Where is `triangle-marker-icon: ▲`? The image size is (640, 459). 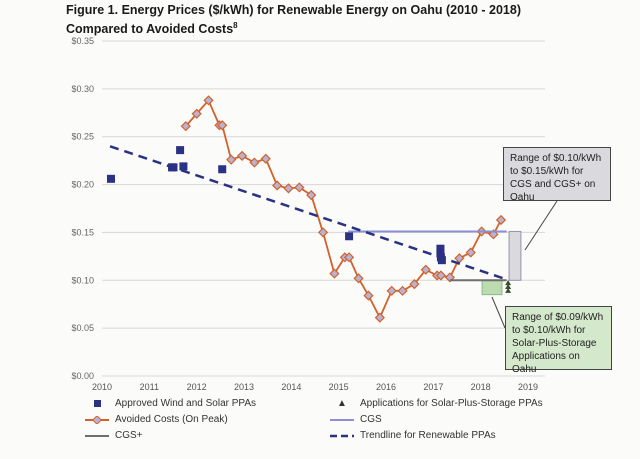
triangle-marker-icon: ▲ is located at coordinates (342, 403).